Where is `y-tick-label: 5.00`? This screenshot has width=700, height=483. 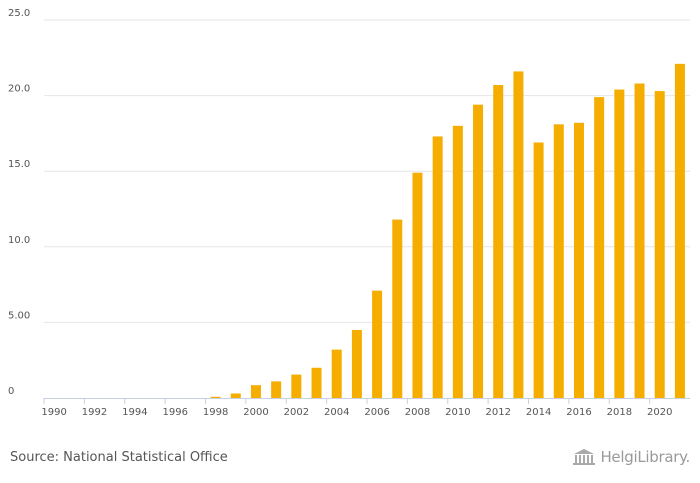 y-tick-label: 5.00 is located at coordinates (19, 315).